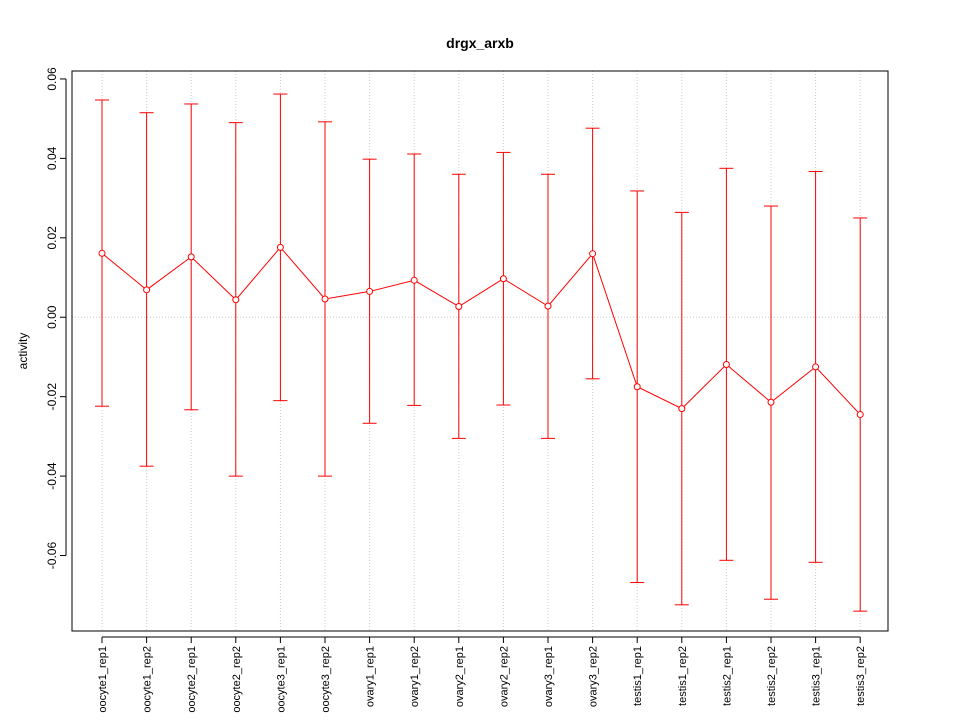 The image size is (960, 720). I want to click on x-tick-label: oocyte3_rep2, so click(326, 679).